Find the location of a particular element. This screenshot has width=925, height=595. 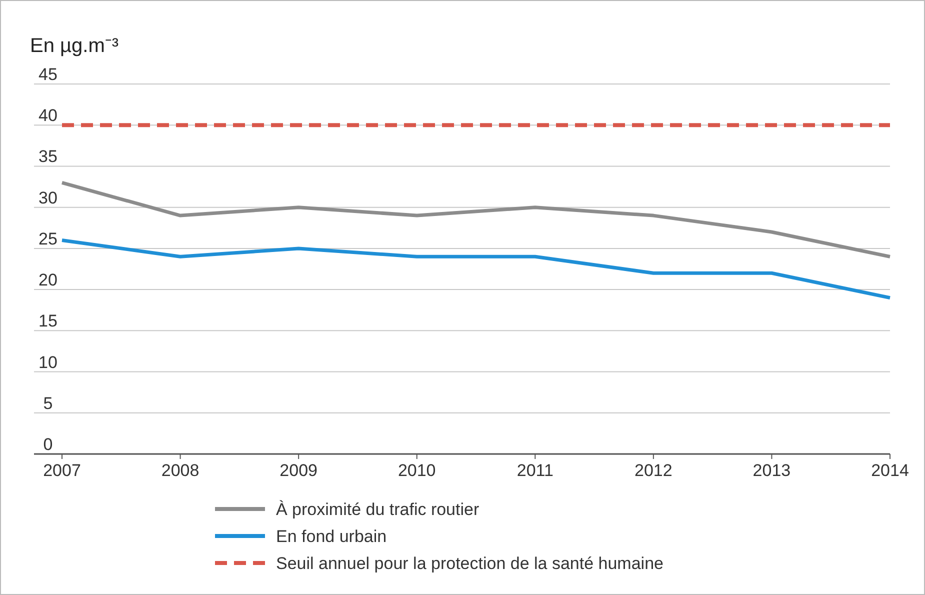

y-tick-label: 35 is located at coordinates (48, 156).